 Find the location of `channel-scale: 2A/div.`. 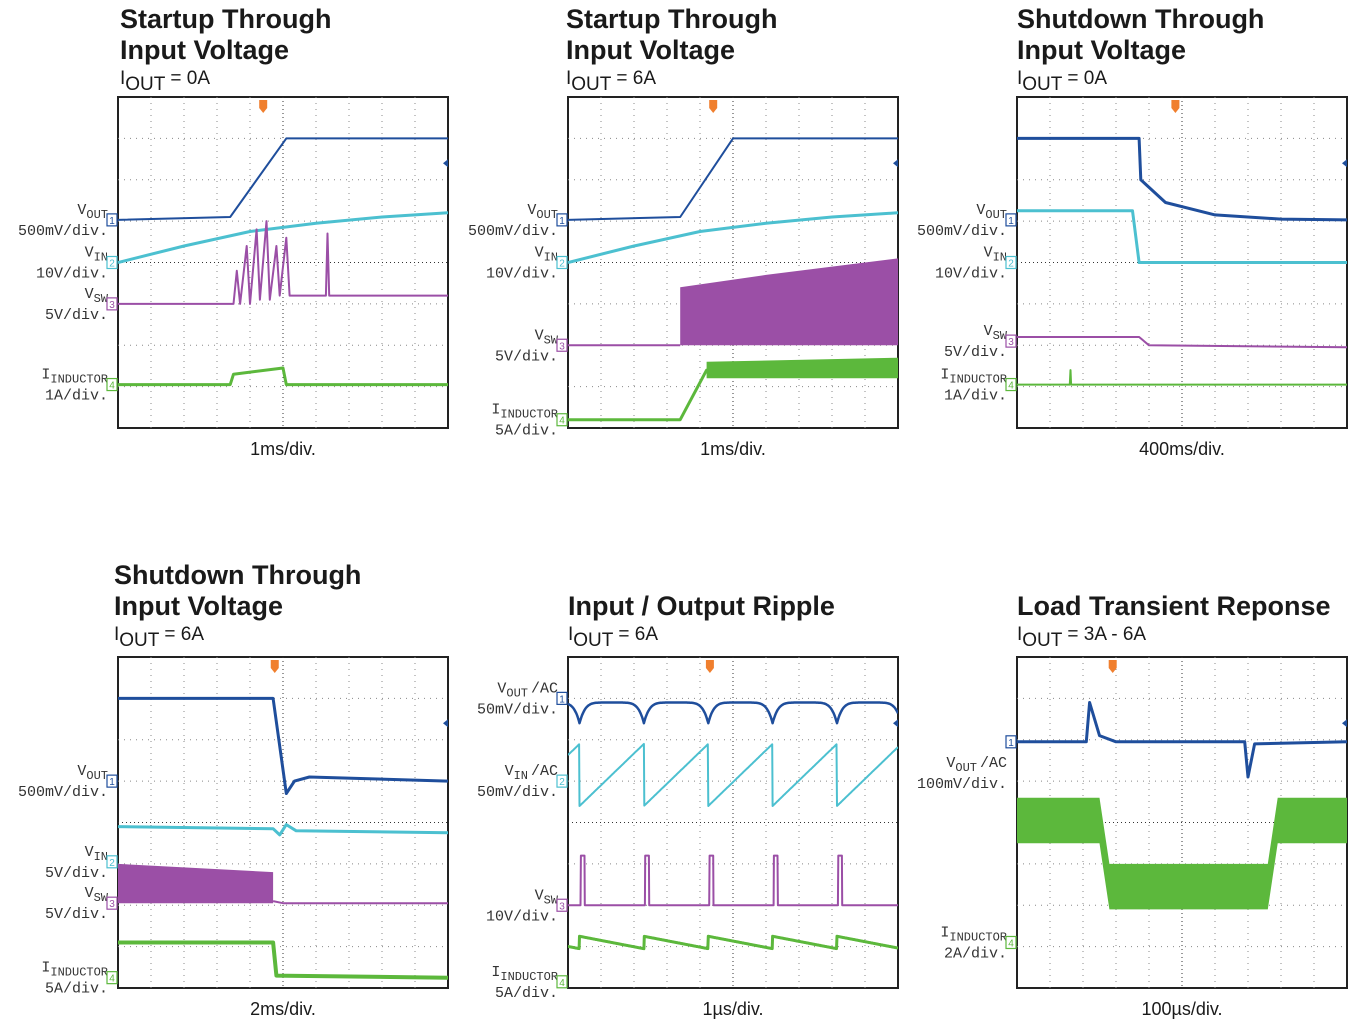

channel-scale: 2A/div. is located at coordinates (975, 953).